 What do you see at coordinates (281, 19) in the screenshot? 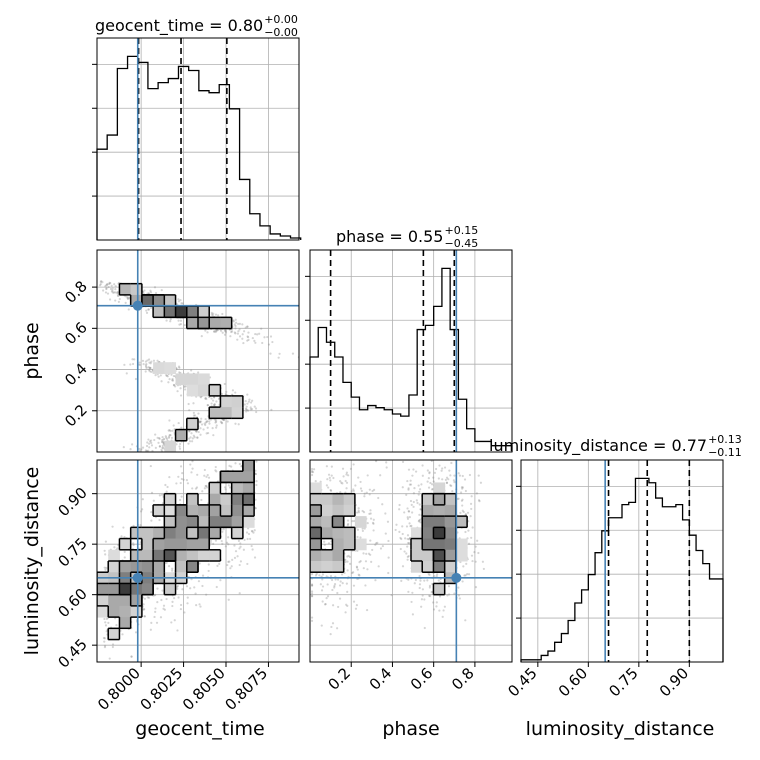
I see `panel-title-upper-error: +0.00` at bounding box center [281, 19].